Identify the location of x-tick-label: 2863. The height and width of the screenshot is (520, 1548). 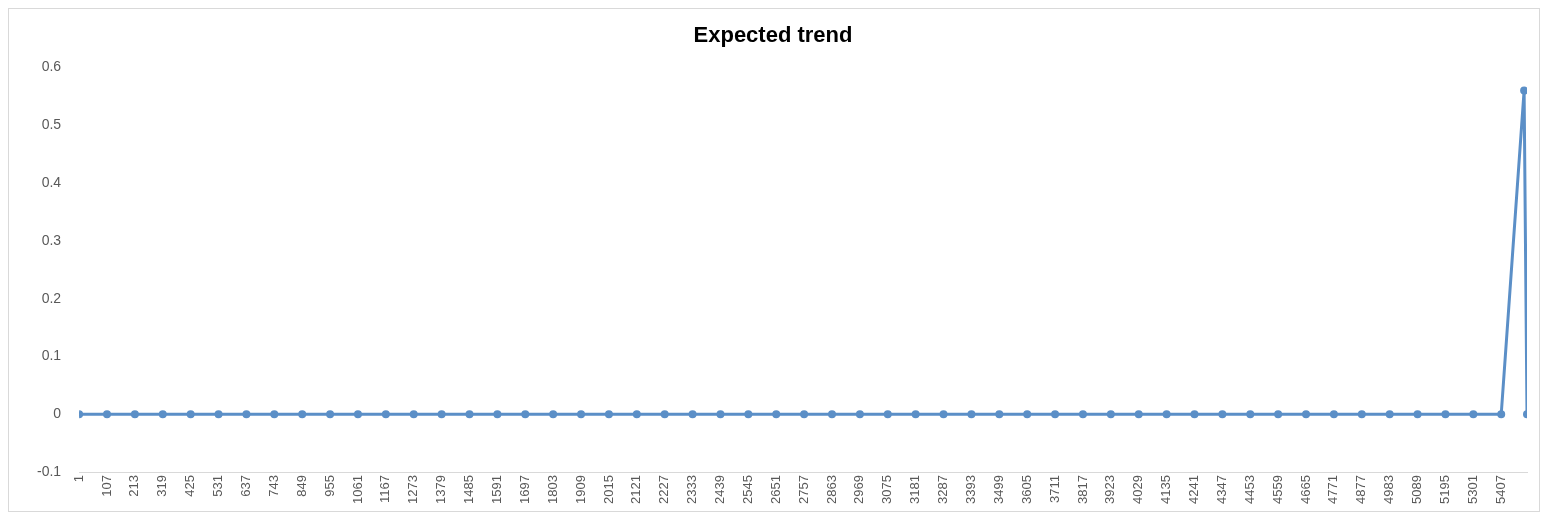
(831, 489).